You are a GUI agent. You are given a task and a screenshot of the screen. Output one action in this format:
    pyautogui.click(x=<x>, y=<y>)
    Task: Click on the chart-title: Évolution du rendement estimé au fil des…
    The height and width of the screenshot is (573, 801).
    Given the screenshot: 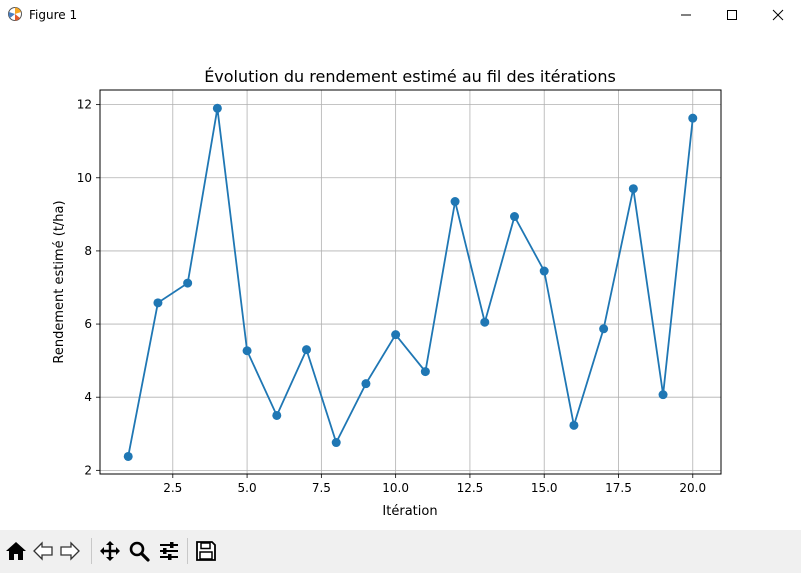 What is the action you would take?
    pyautogui.click(x=410, y=76)
    